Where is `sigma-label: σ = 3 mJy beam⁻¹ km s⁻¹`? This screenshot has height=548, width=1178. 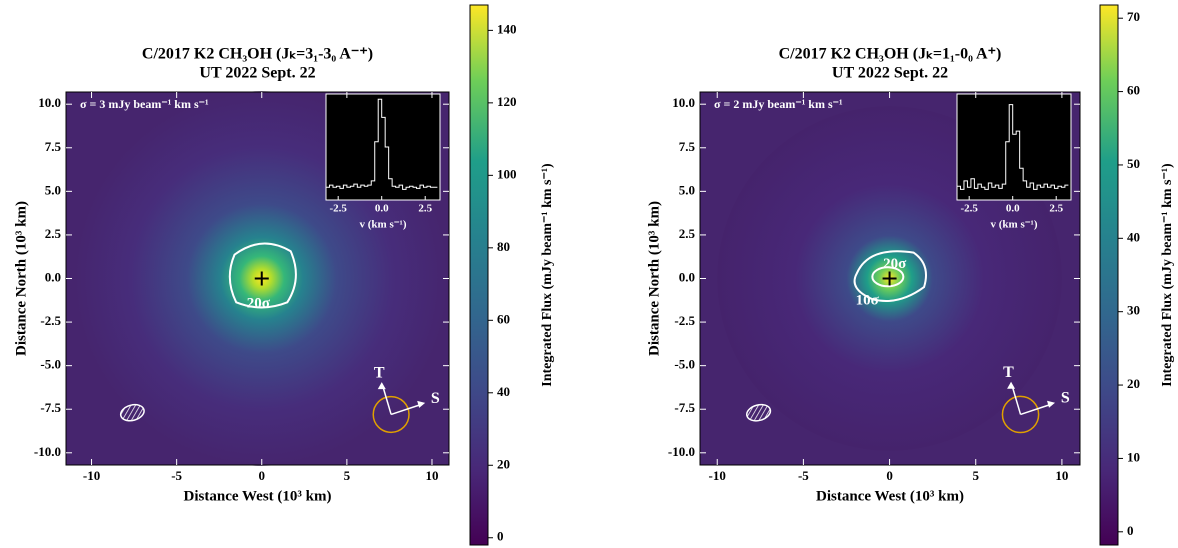
sigma-label: σ = 3 mJy beam⁻¹ km s⁻¹ is located at coordinates (144, 104).